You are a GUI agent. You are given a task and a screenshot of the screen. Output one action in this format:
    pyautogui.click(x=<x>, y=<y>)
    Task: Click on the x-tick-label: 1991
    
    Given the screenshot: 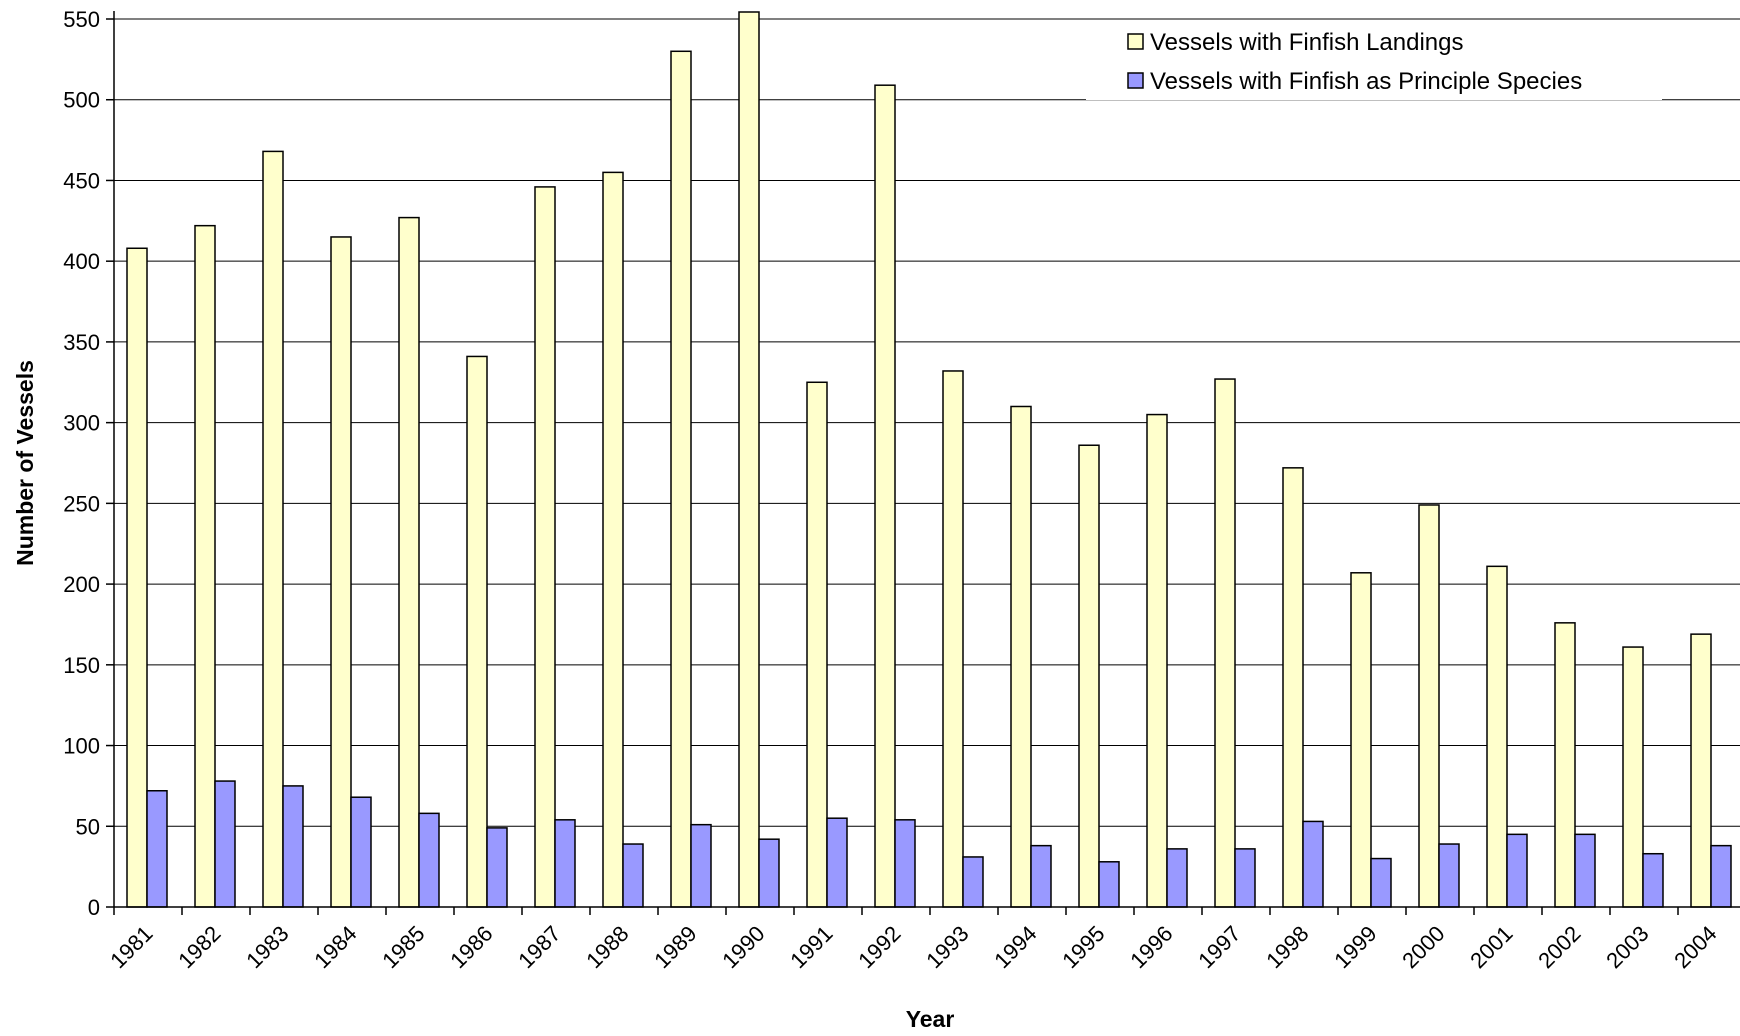 What is the action you would take?
    pyautogui.click(x=811, y=947)
    